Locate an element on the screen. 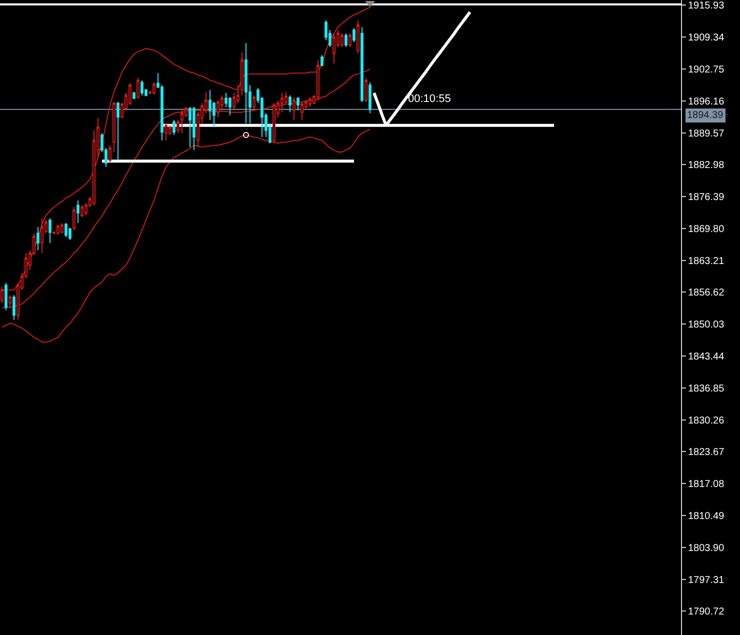  y-tick-label: 1876.39 is located at coordinates (706, 198).